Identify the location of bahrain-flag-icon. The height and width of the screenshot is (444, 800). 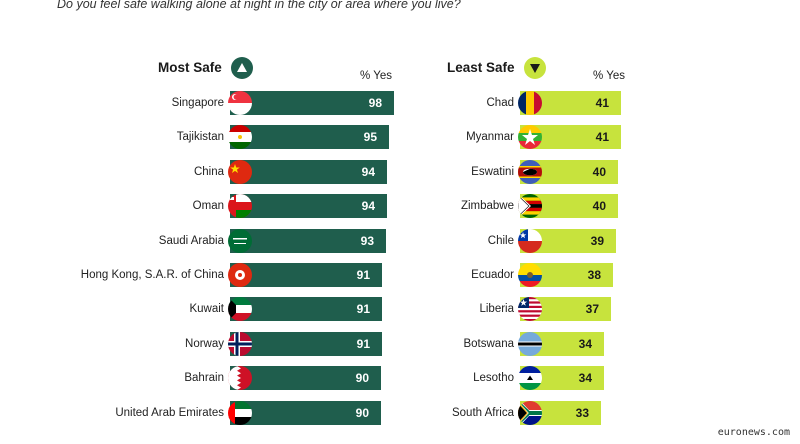
(240, 378).